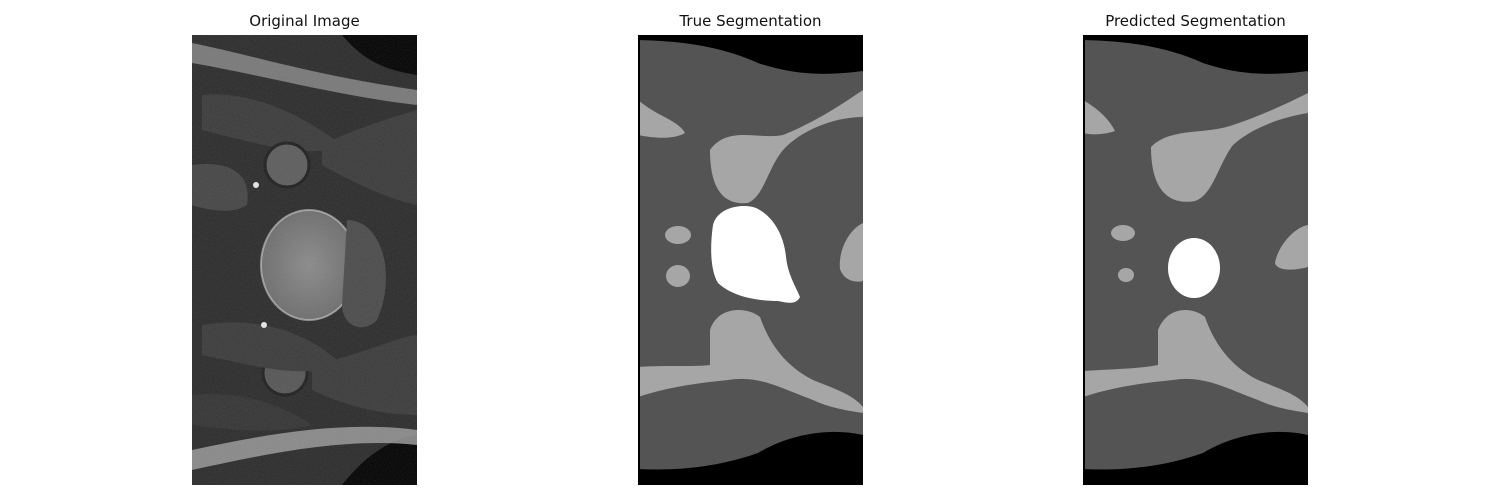  I want to click on original-mri-image, so click(304, 260).